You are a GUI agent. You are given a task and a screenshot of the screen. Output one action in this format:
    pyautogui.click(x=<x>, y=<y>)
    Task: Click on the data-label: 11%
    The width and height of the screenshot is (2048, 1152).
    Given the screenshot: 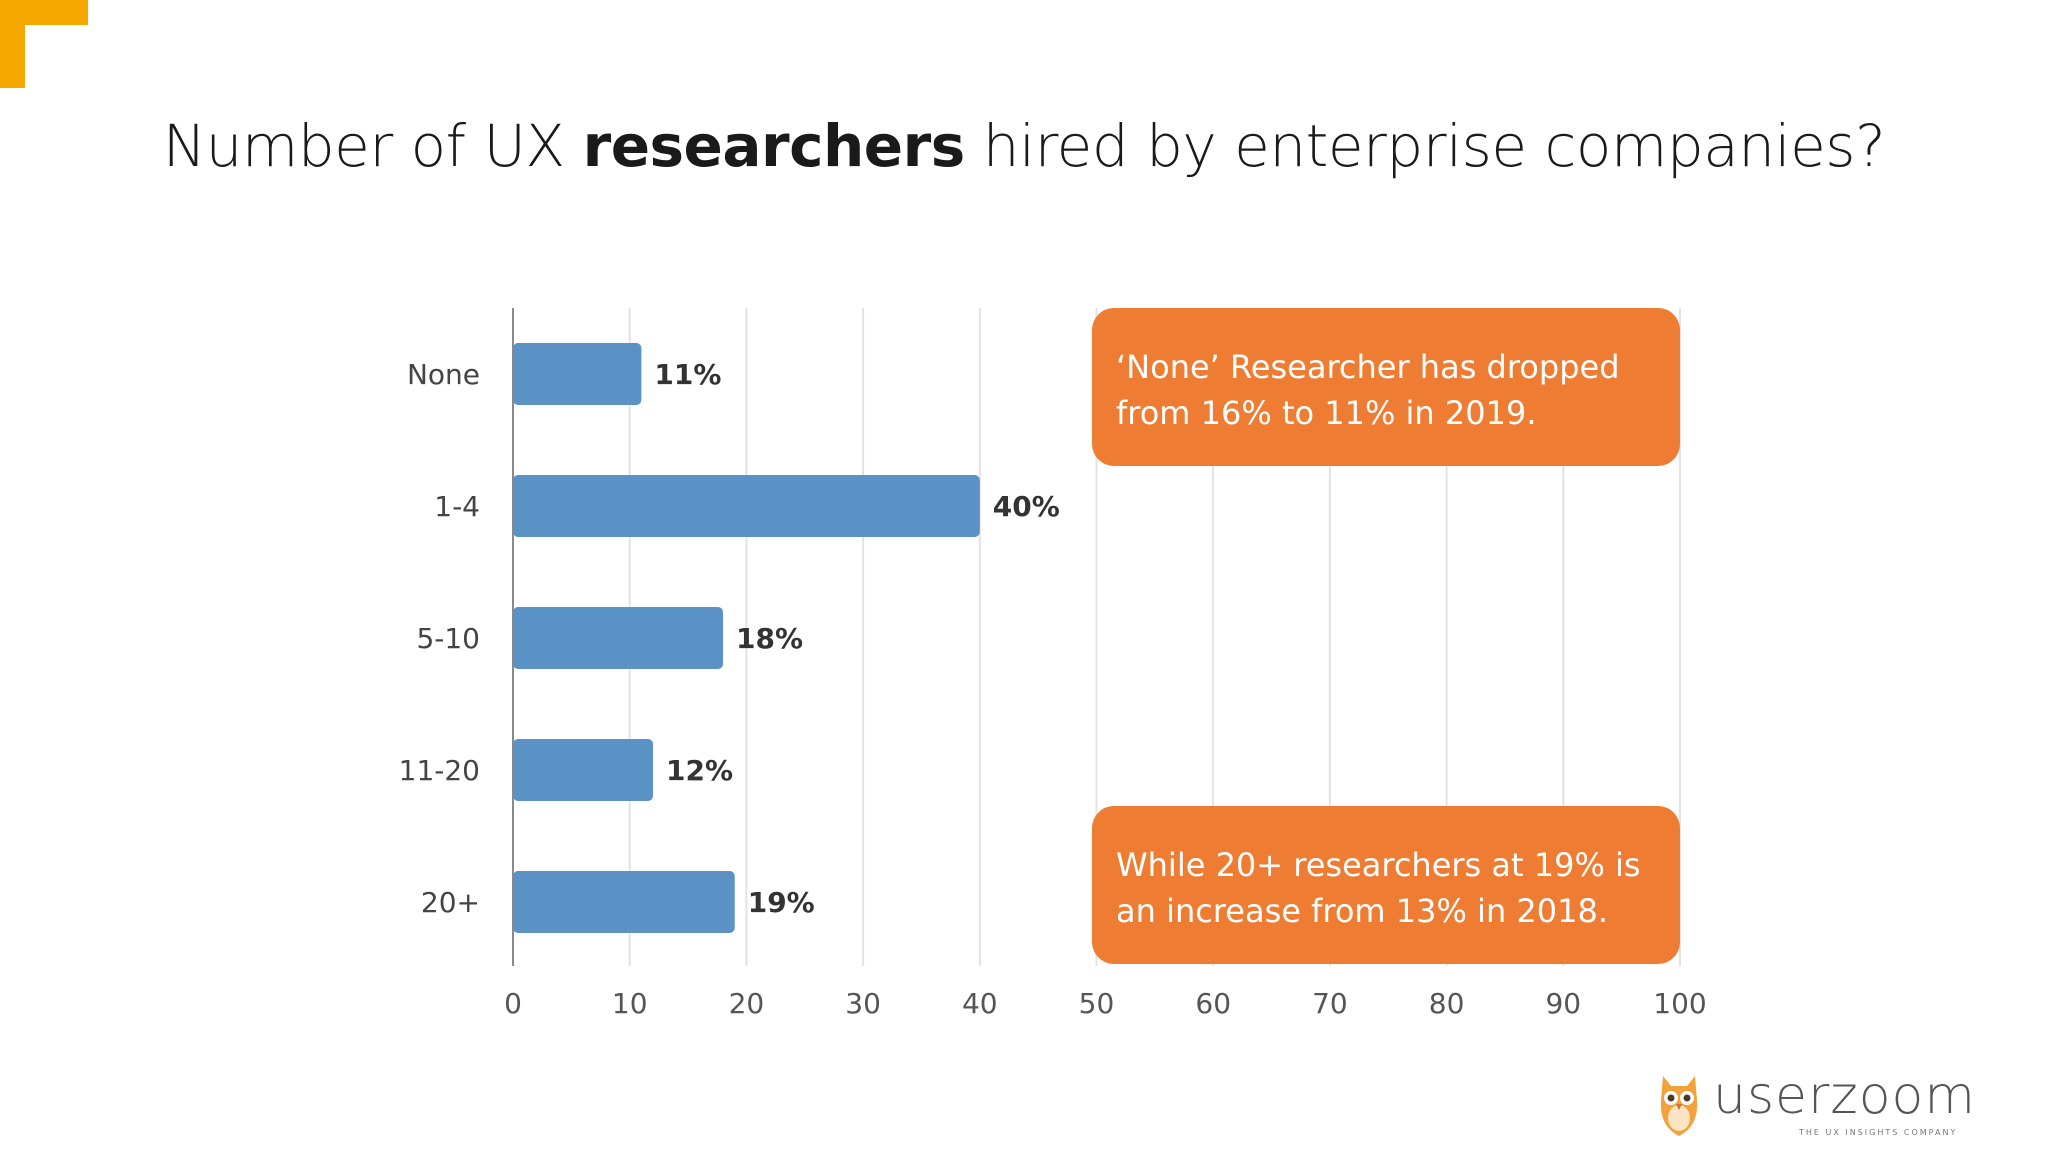 What is the action you would take?
    pyautogui.click(x=687, y=374)
    